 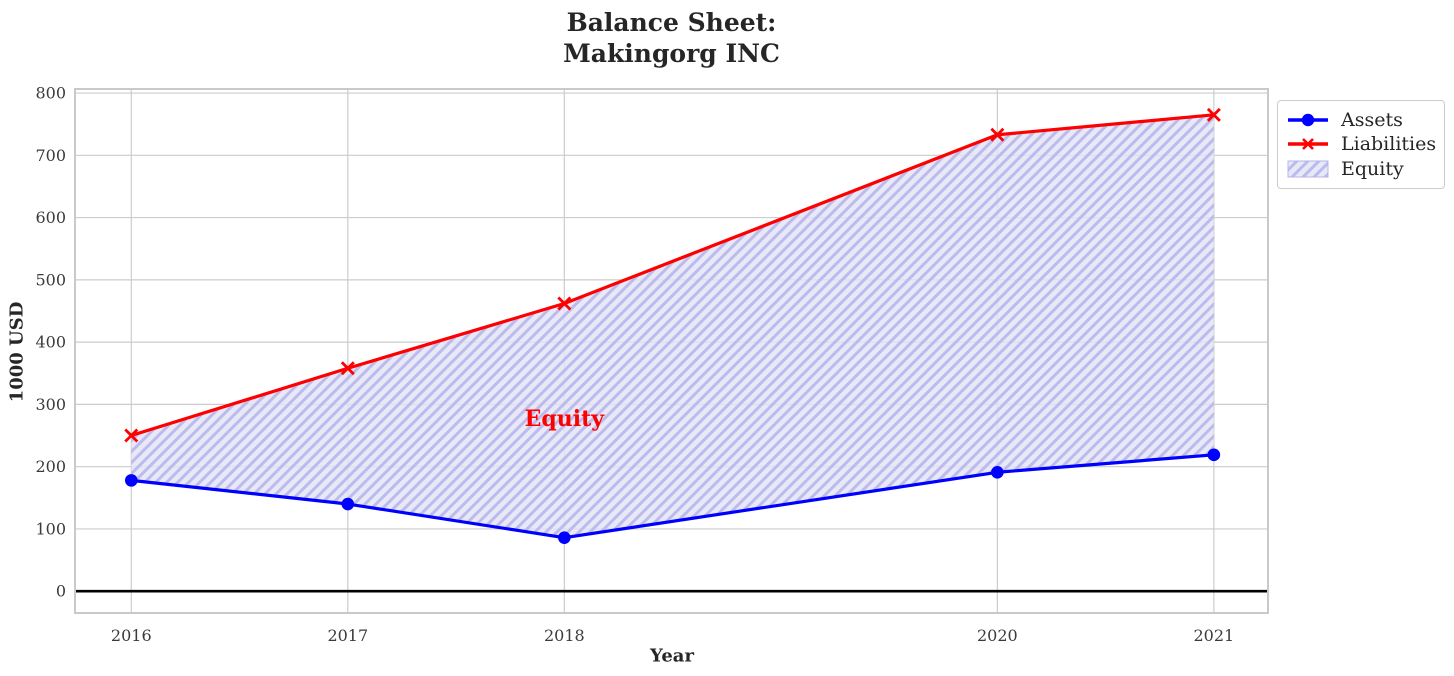 I want to click on x-tick-label: 2021, so click(x=1214, y=635).